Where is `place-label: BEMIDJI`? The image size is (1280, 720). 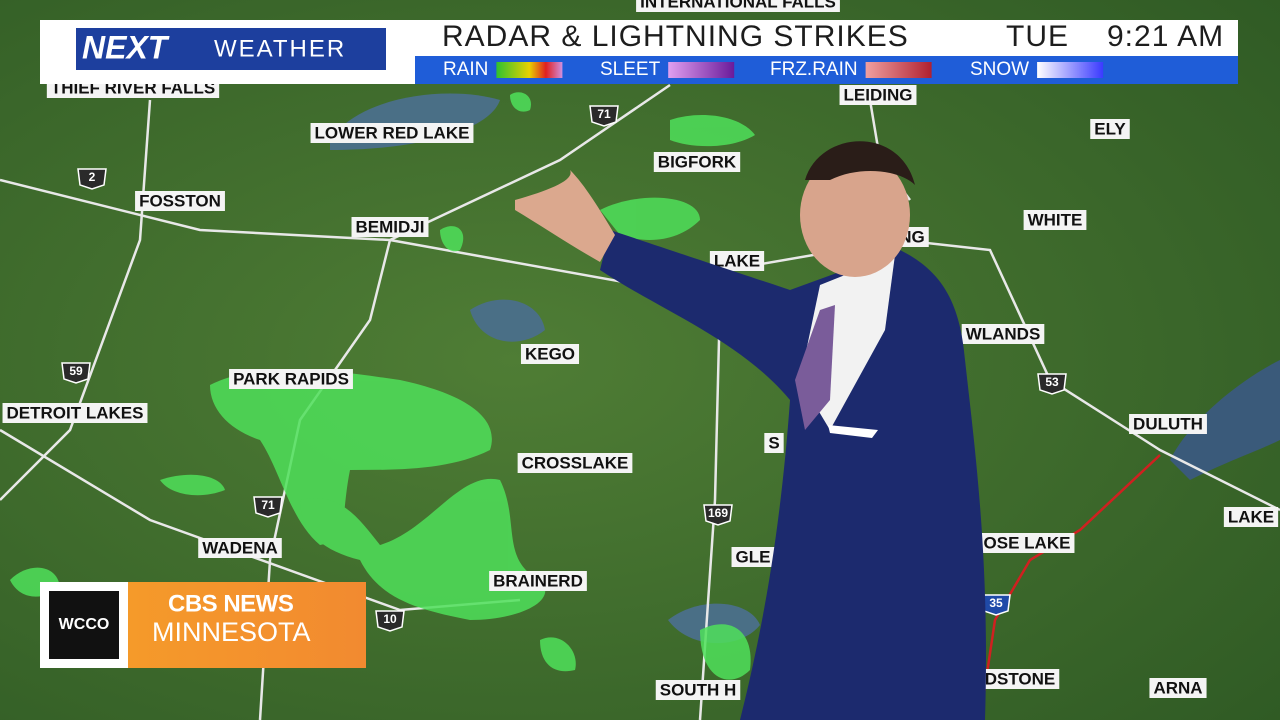
place-label: BEMIDJI is located at coordinates (390, 227).